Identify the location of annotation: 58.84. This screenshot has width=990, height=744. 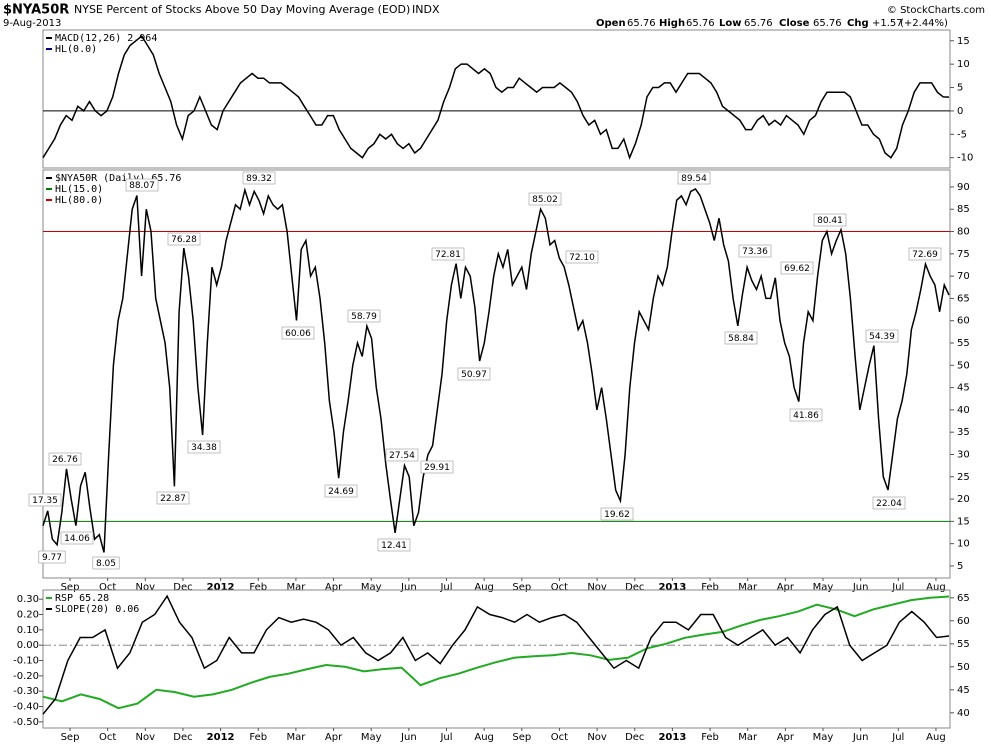
(741, 339).